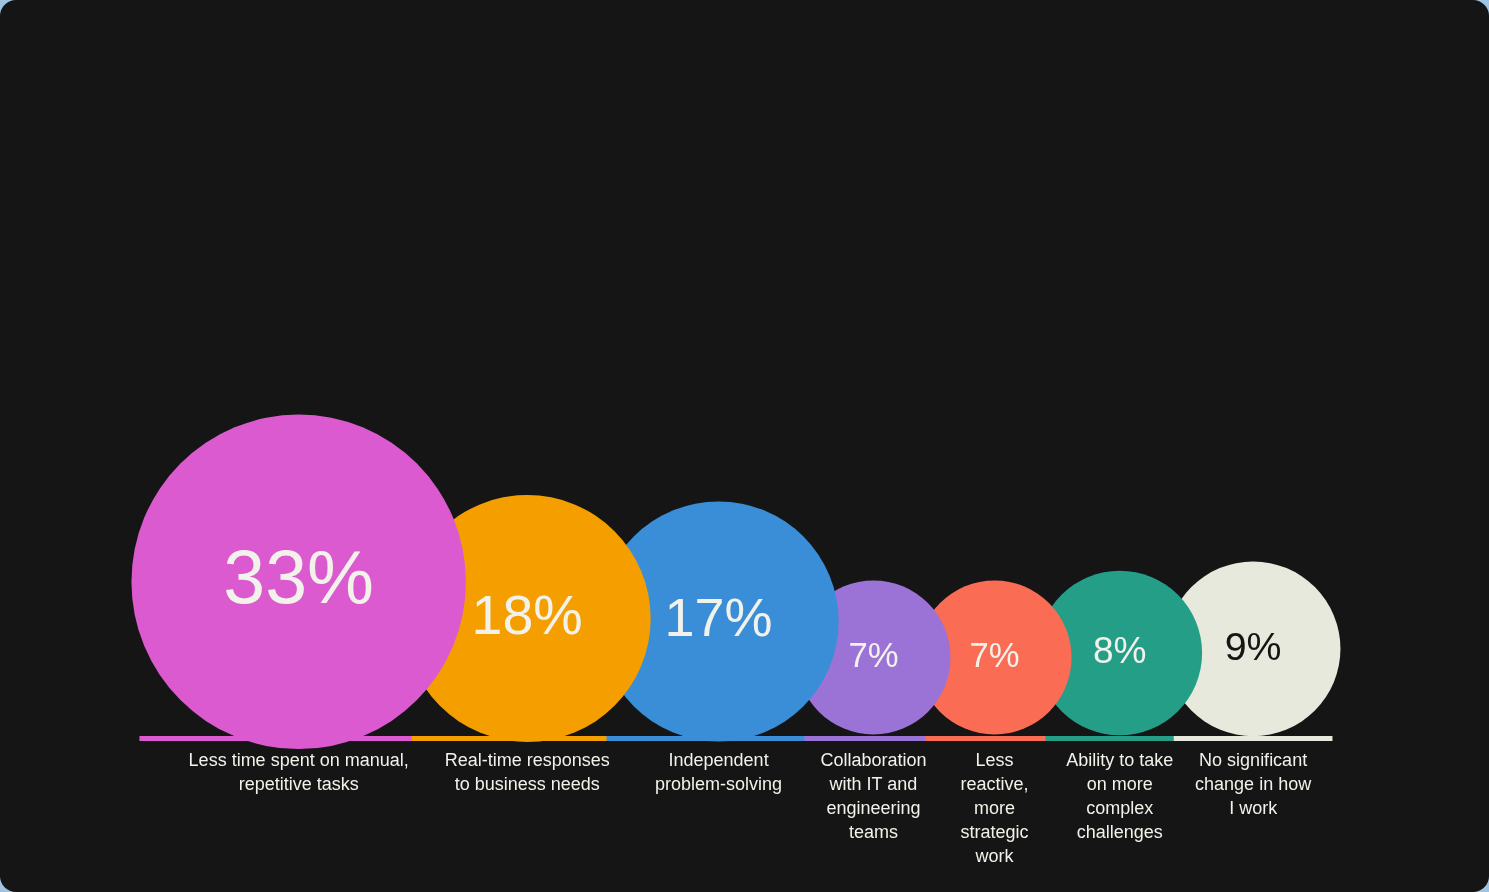 Image resolution: width=1489 pixels, height=892 pixels. What do you see at coordinates (1254, 783) in the screenshot?
I see `category-label: No significant change in how I work` at bounding box center [1254, 783].